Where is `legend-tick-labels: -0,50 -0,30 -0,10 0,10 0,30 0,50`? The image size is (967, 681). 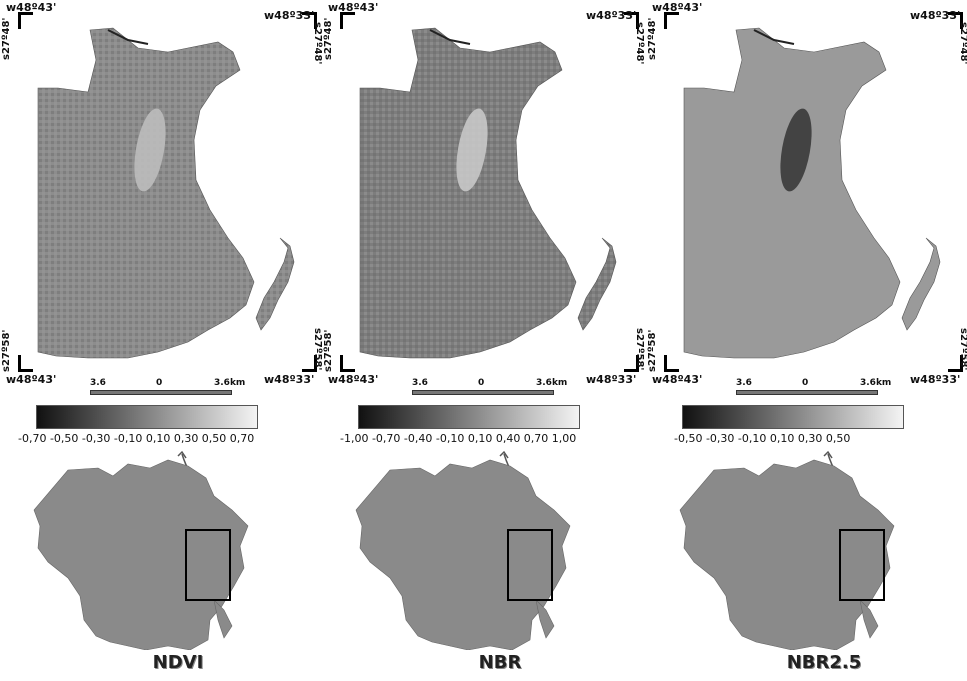
legend-tick-labels: -0,50 -0,30 -0,10 0,10 0,30 0,50 is located at coordinates (762, 438).